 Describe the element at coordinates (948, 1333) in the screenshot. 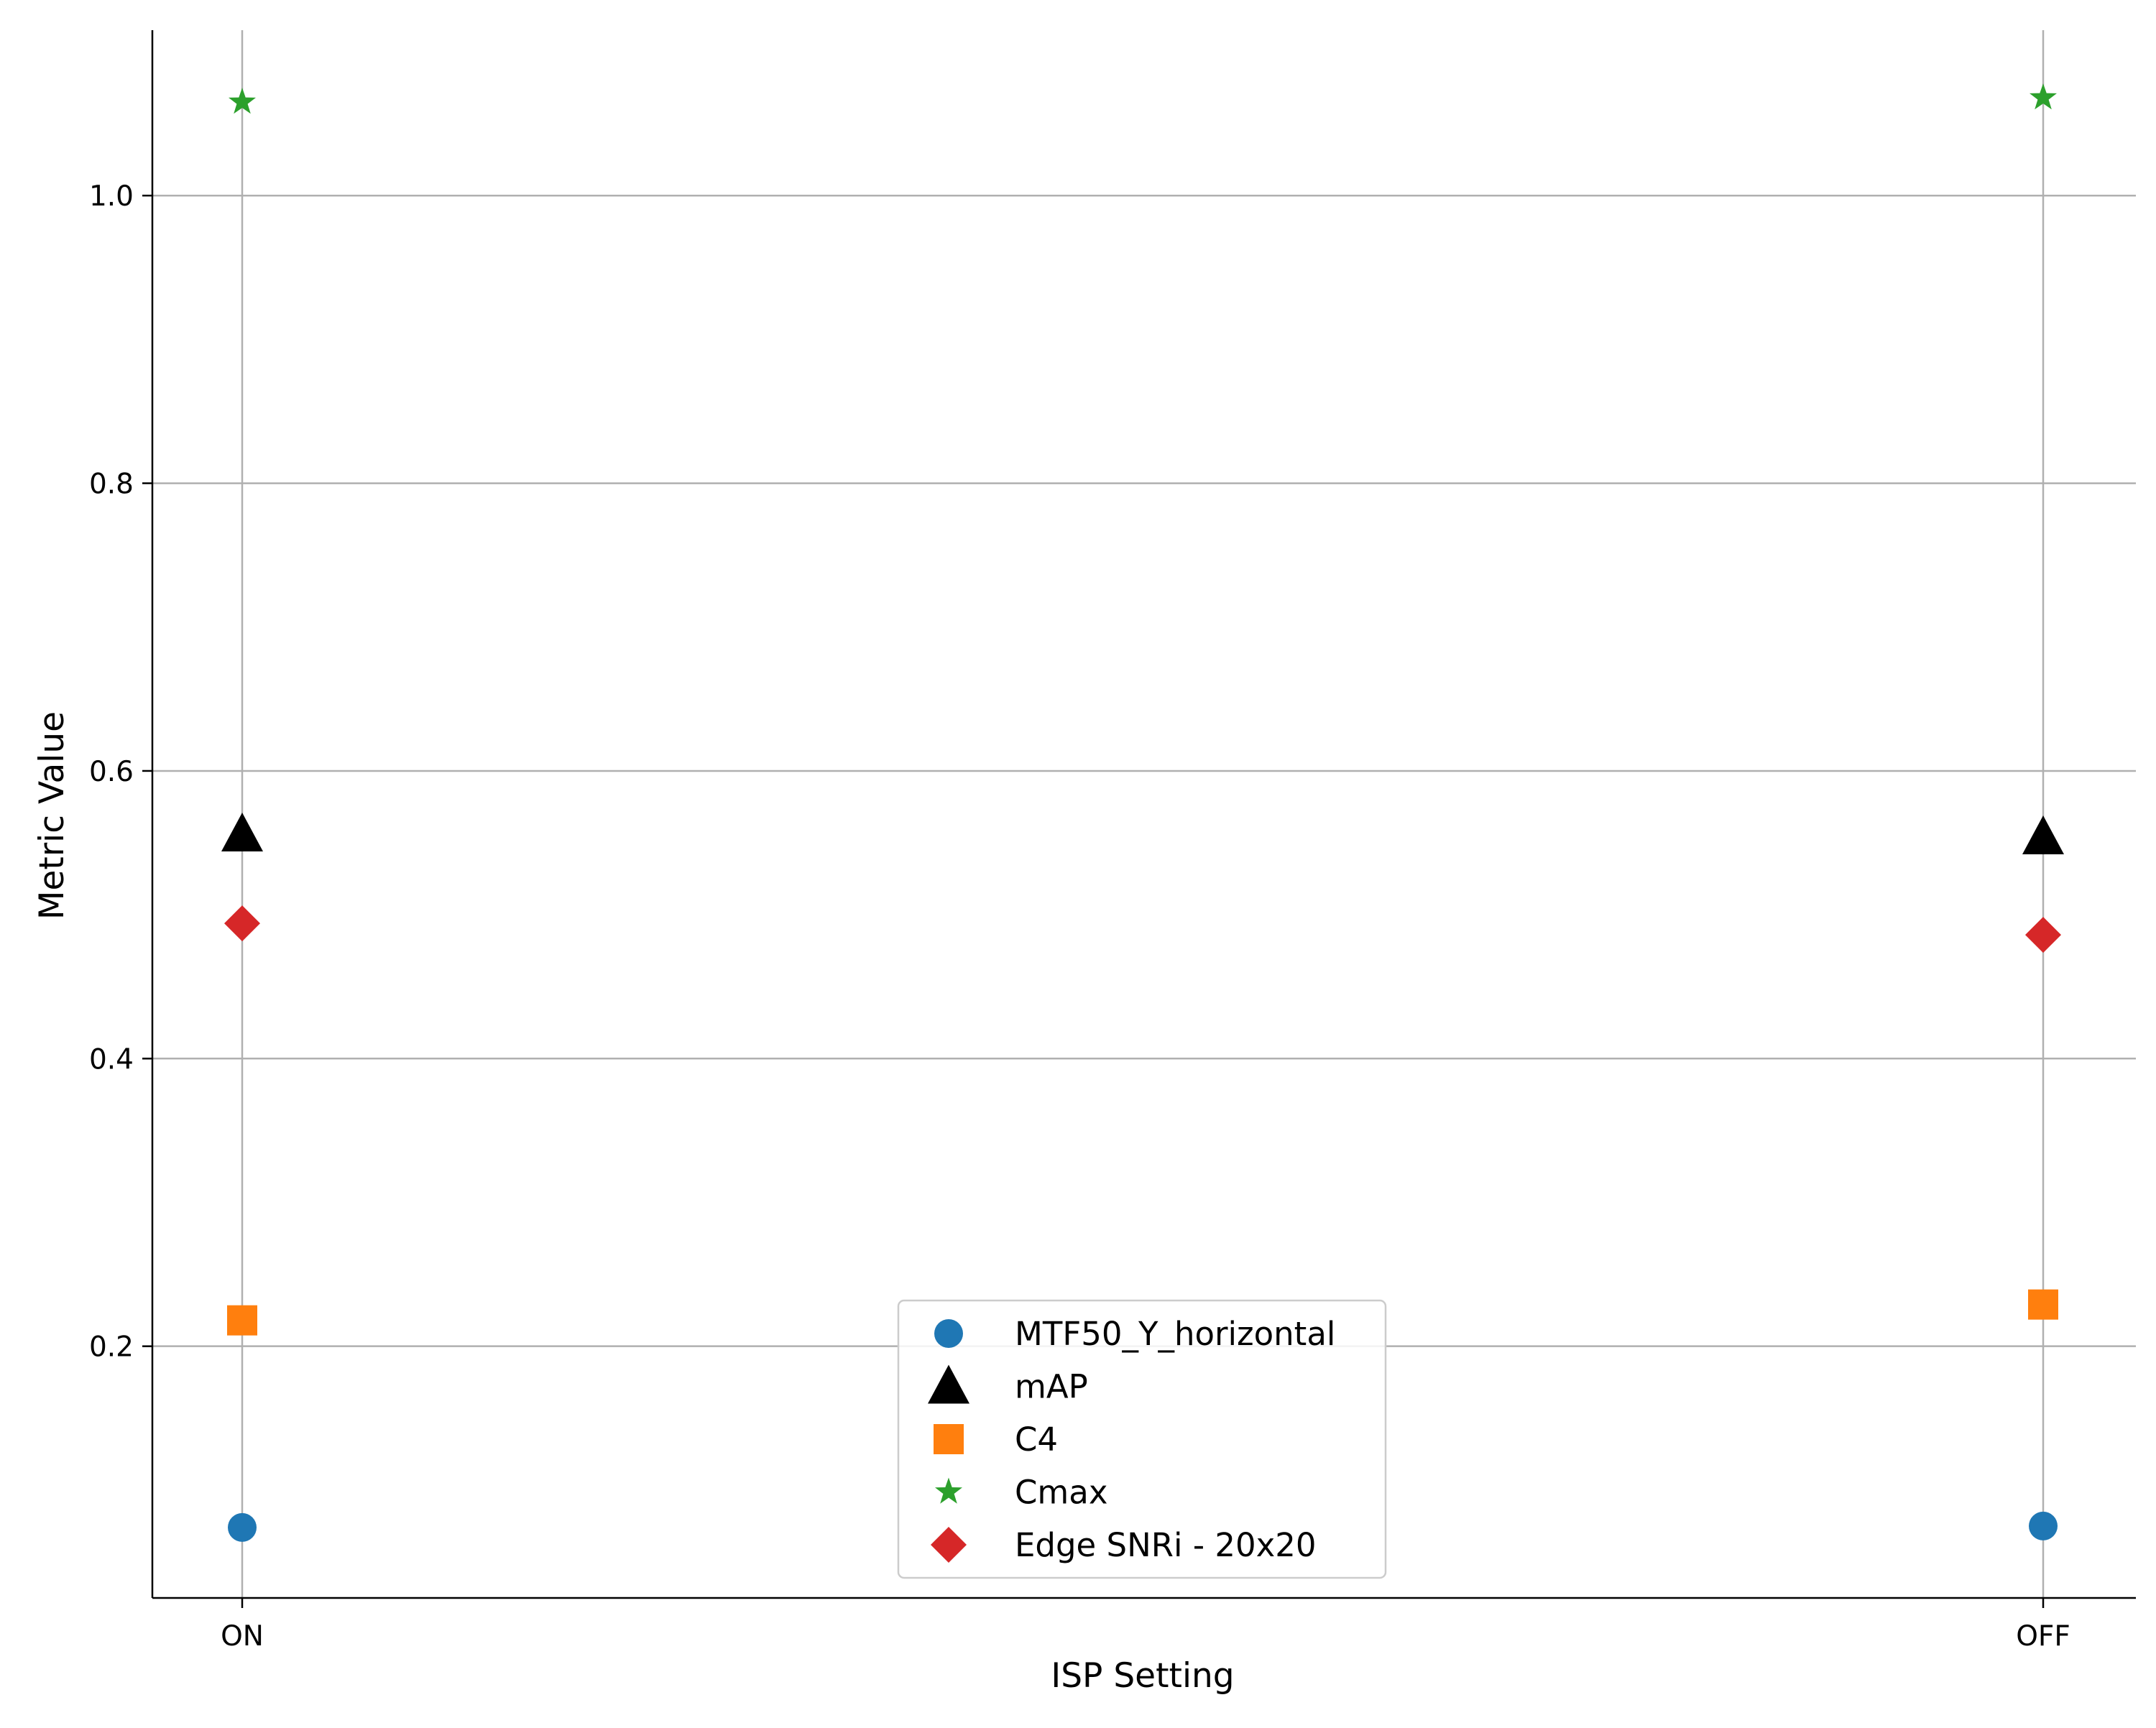

I see `legend-marker-circle` at that location.